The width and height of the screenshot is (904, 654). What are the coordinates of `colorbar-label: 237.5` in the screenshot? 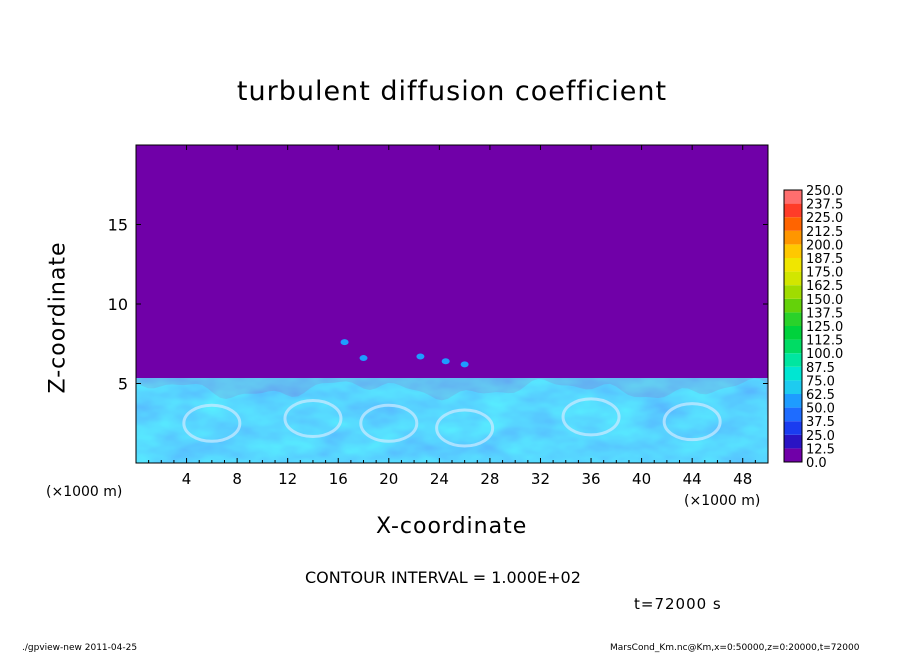 It's located at (824, 205).